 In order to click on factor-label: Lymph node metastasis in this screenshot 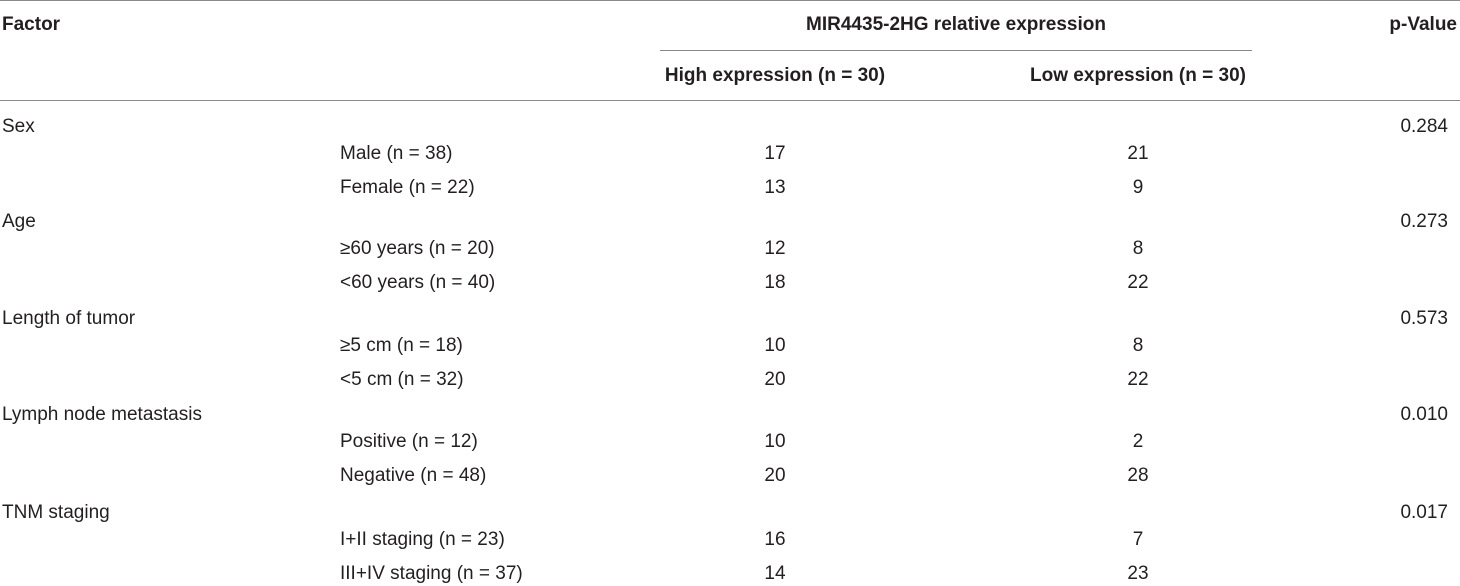, I will do `click(102, 414)`.